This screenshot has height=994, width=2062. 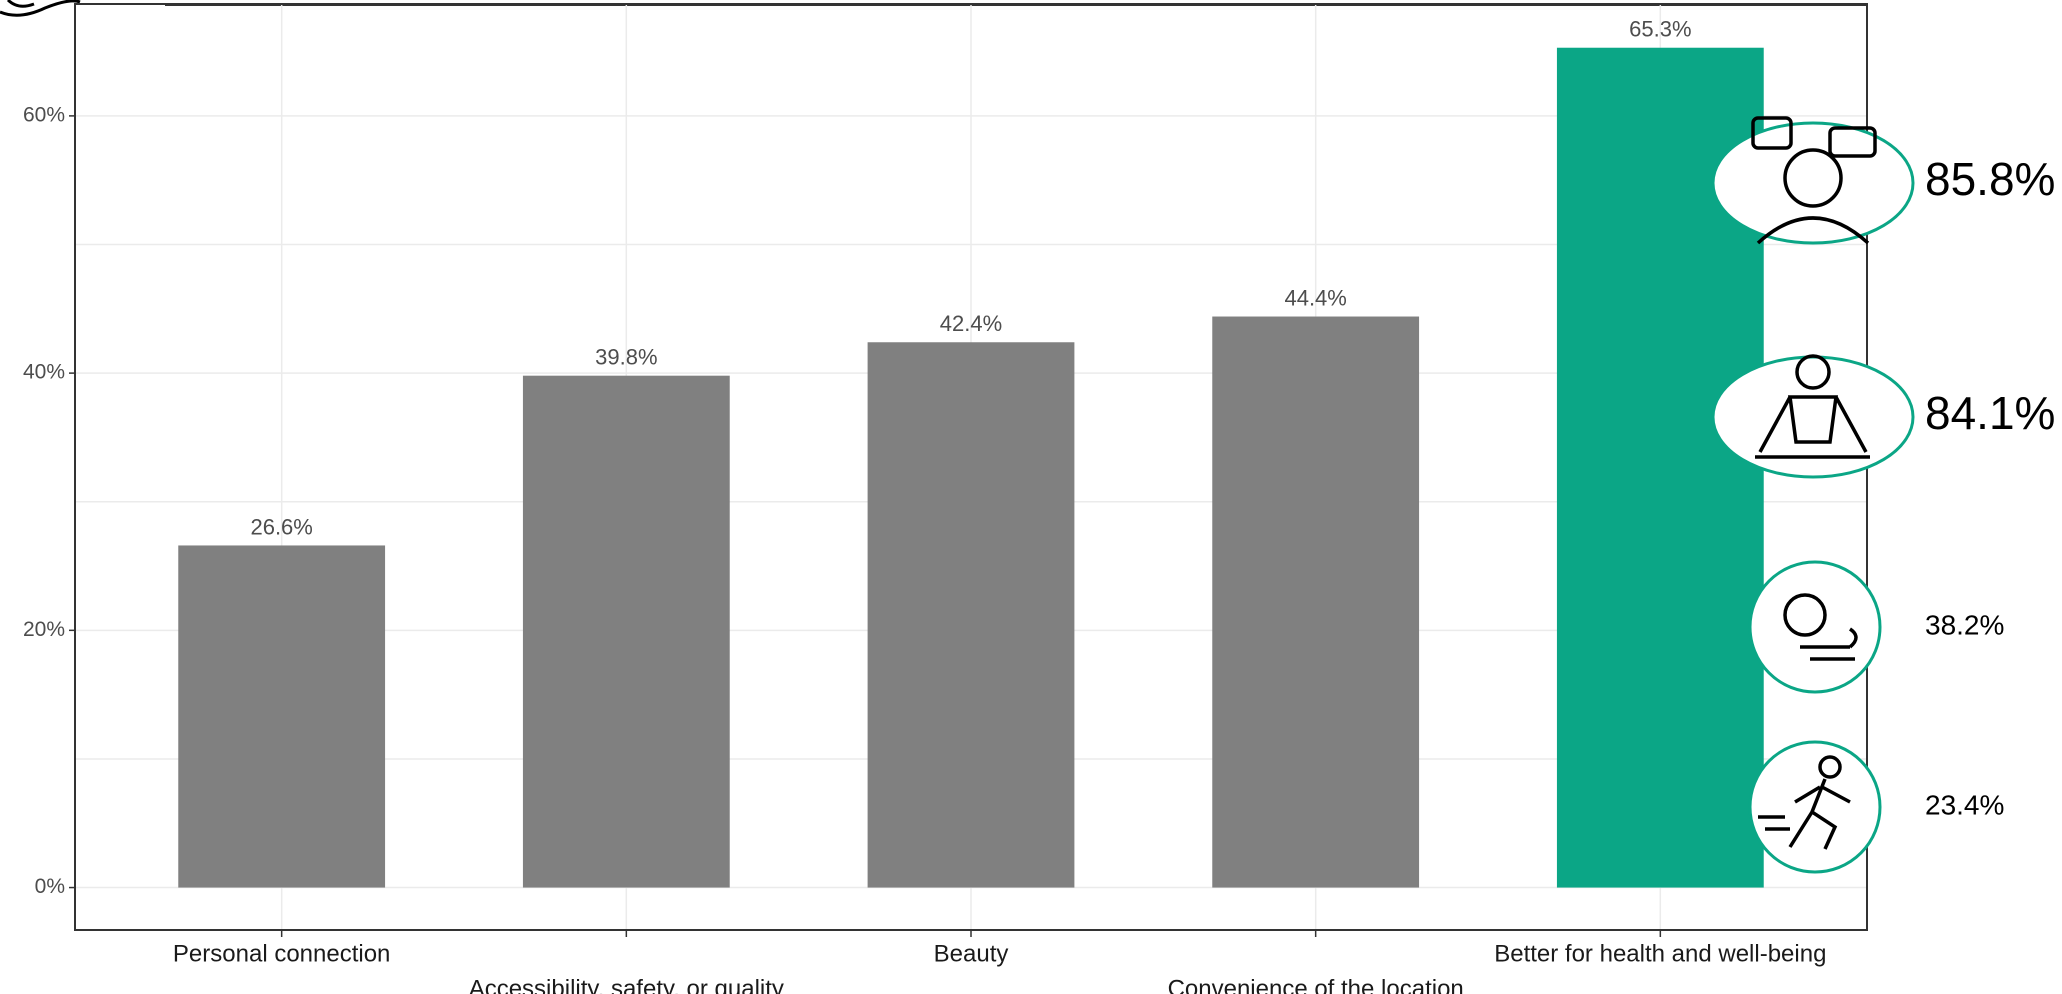 I want to click on stat-label: 84.1%, so click(x=1990, y=413).